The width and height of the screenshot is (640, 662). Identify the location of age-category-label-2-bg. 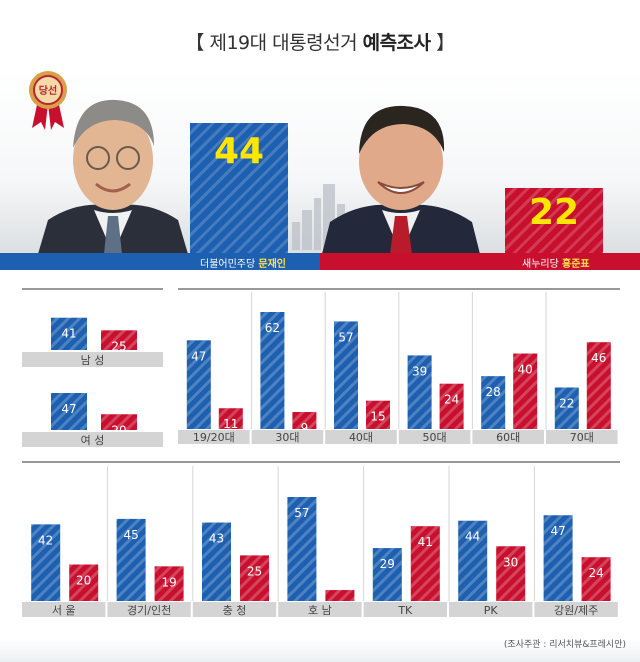
(361, 437).